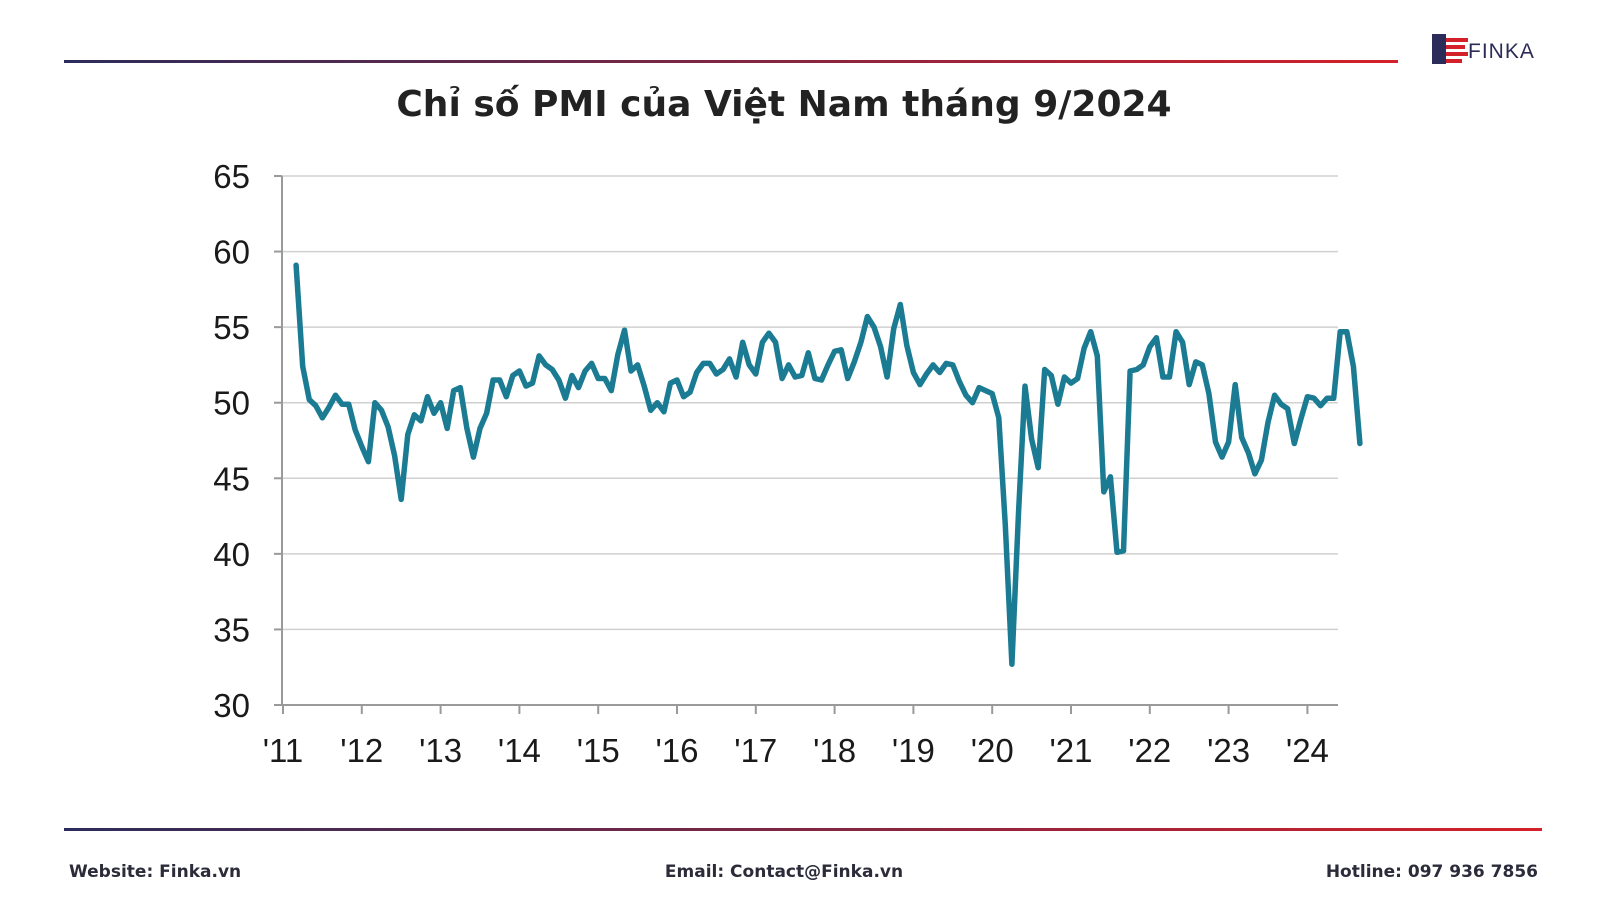 The image size is (1600, 900). Describe the element at coordinates (731, 61) in the screenshot. I see `header-rule` at that location.